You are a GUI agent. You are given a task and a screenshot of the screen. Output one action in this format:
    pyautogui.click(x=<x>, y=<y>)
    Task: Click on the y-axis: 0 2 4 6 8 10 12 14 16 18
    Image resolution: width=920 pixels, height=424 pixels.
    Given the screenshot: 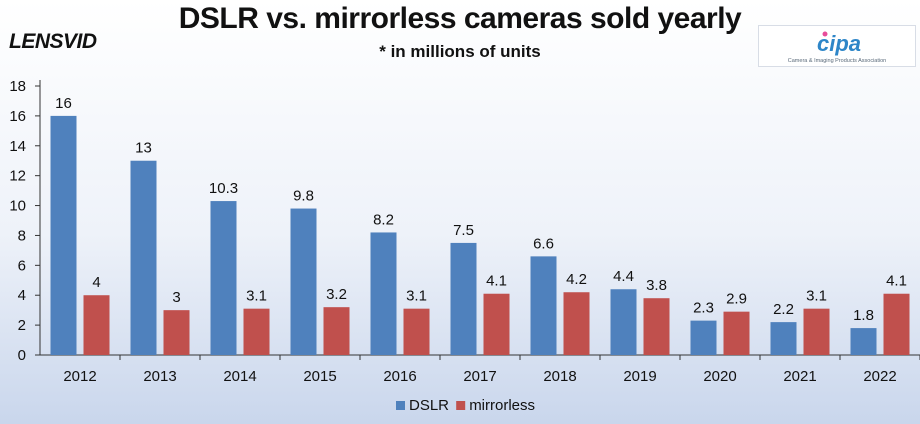 What is the action you would take?
    pyautogui.click(x=25, y=221)
    